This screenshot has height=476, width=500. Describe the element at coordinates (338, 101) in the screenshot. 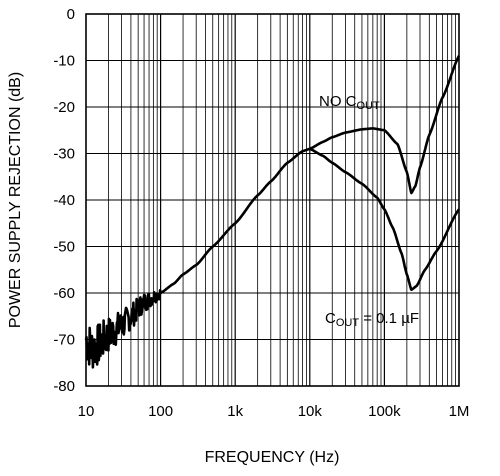

I see `series-label-no-cout-main: NO C` at that location.